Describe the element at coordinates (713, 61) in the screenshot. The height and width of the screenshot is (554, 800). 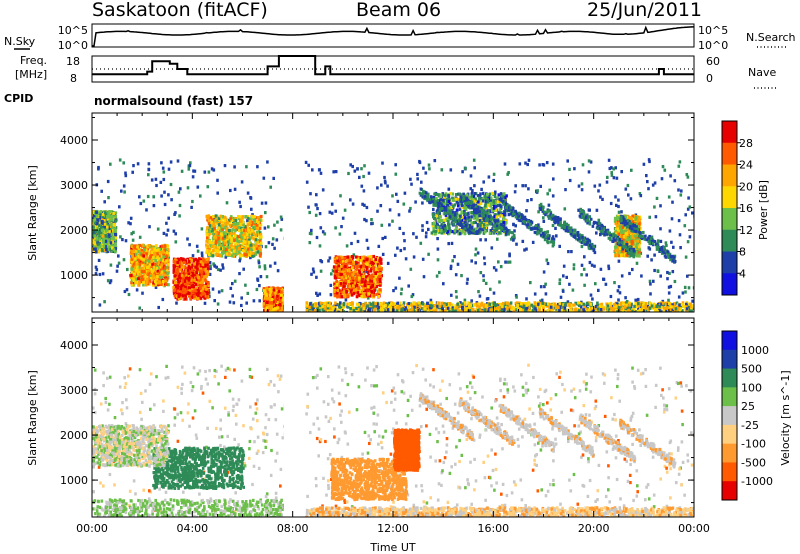
I see `nave-tick-high: 60` at that location.